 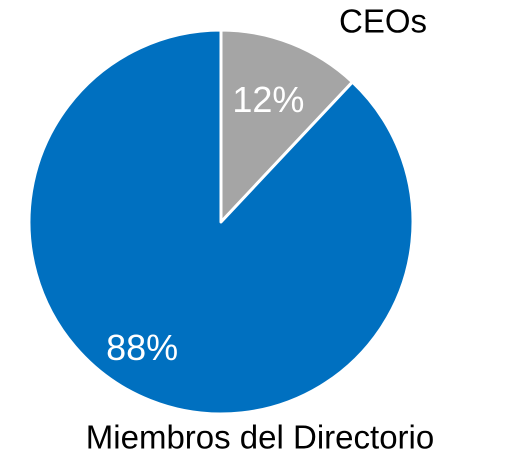 I want to click on pie-slice, so click(x=286, y=126).